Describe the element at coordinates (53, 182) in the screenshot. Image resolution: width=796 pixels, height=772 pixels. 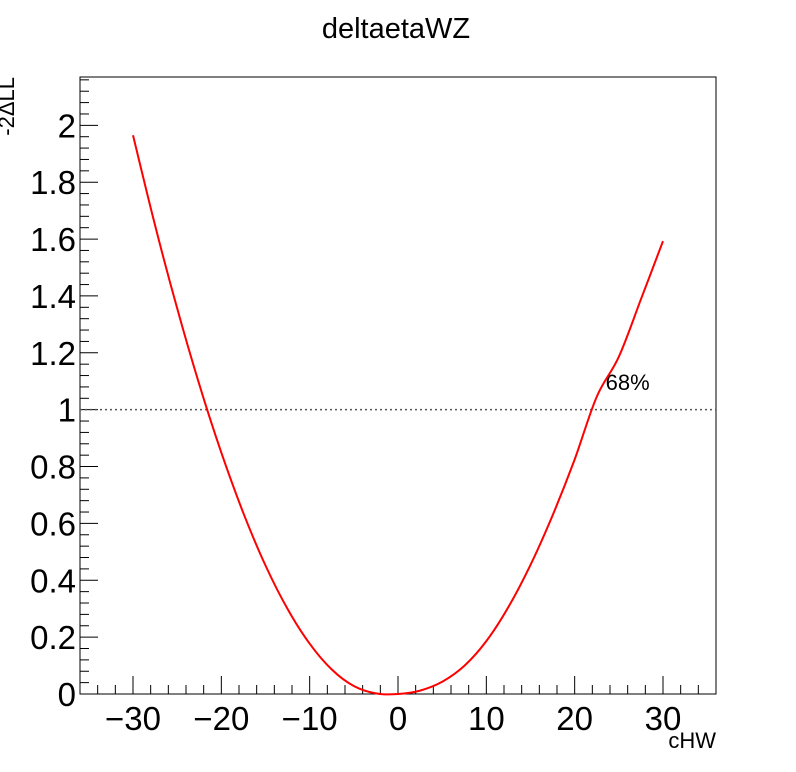
I see `y-tick-label: 1.8` at that location.